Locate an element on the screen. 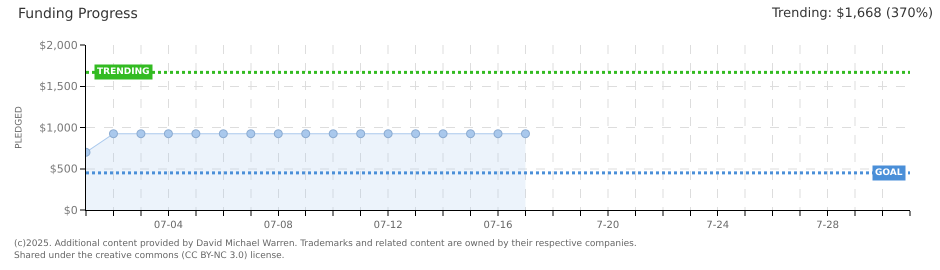 The height and width of the screenshot is (270, 940). y-tick-label: $0 is located at coordinates (71, 210).